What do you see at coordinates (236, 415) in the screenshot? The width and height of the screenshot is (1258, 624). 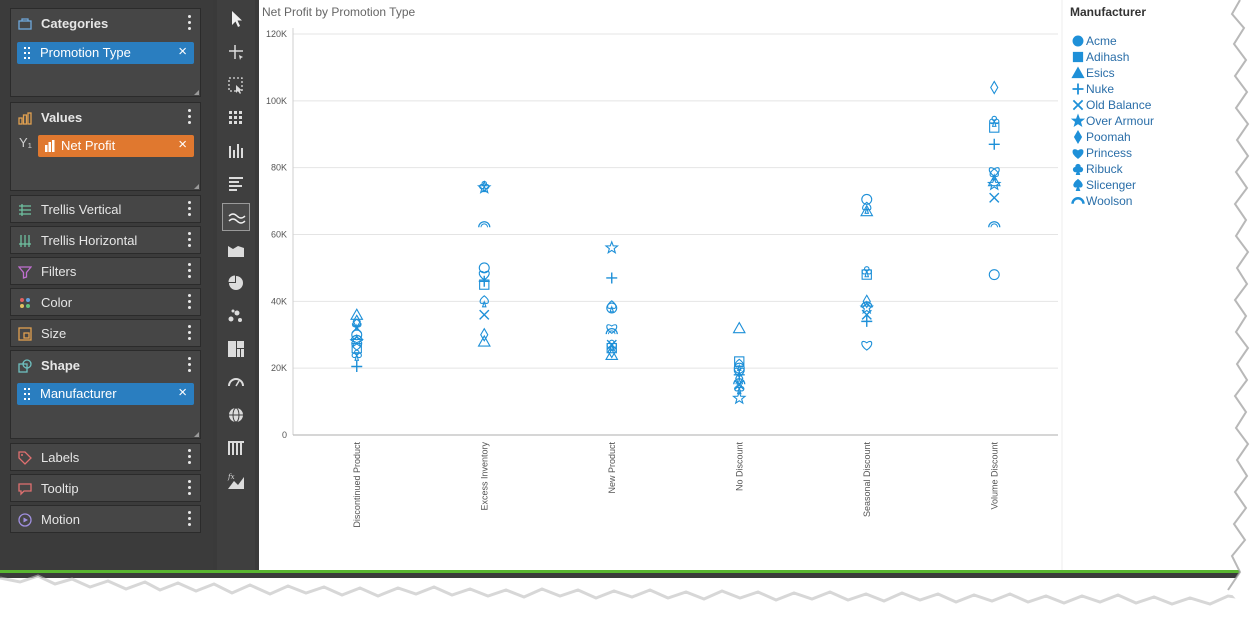 I see `map-chart-button` at bounding box center [236, 415].